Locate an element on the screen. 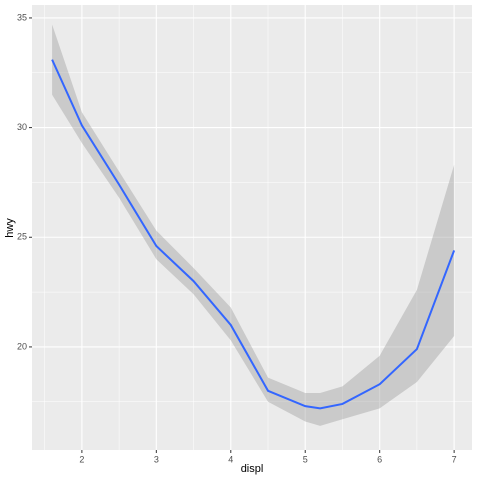 The image size is (480, 480). x-tick-label: 4 is located at coordinates (230, 459).